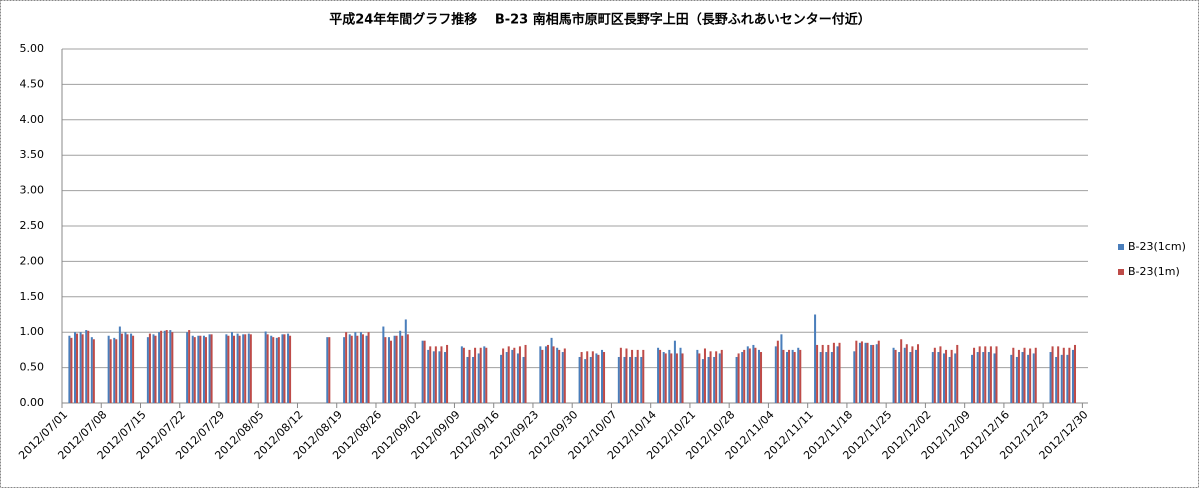 The width and height of the screenshot is (1199, 488). I want to click on legend-label: B-23(1cm), so click(1157, 246).